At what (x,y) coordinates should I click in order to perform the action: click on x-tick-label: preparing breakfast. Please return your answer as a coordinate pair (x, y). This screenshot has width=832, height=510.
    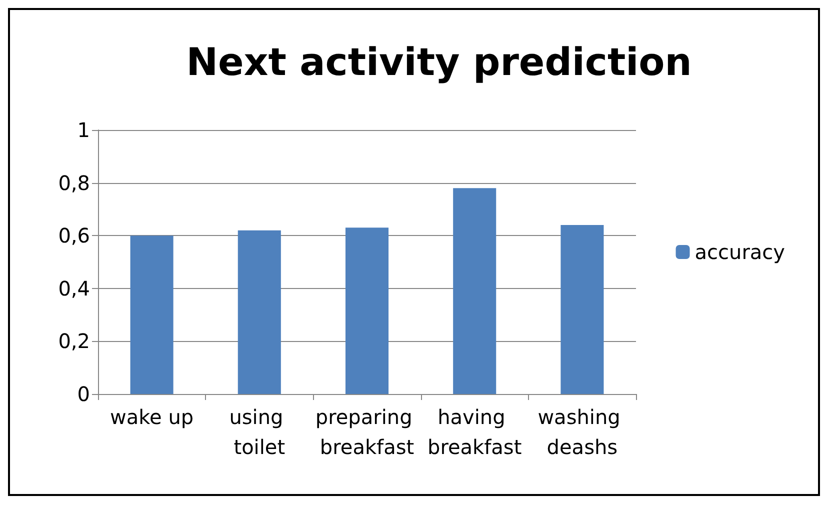
    Looking at the image, I should click on (367, 432).